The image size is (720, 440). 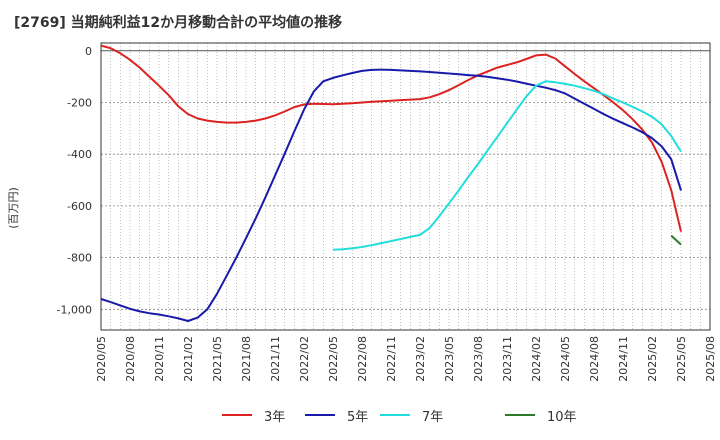 I want to click on x-tick-label: 2025/05, so click(x=681, y=359).